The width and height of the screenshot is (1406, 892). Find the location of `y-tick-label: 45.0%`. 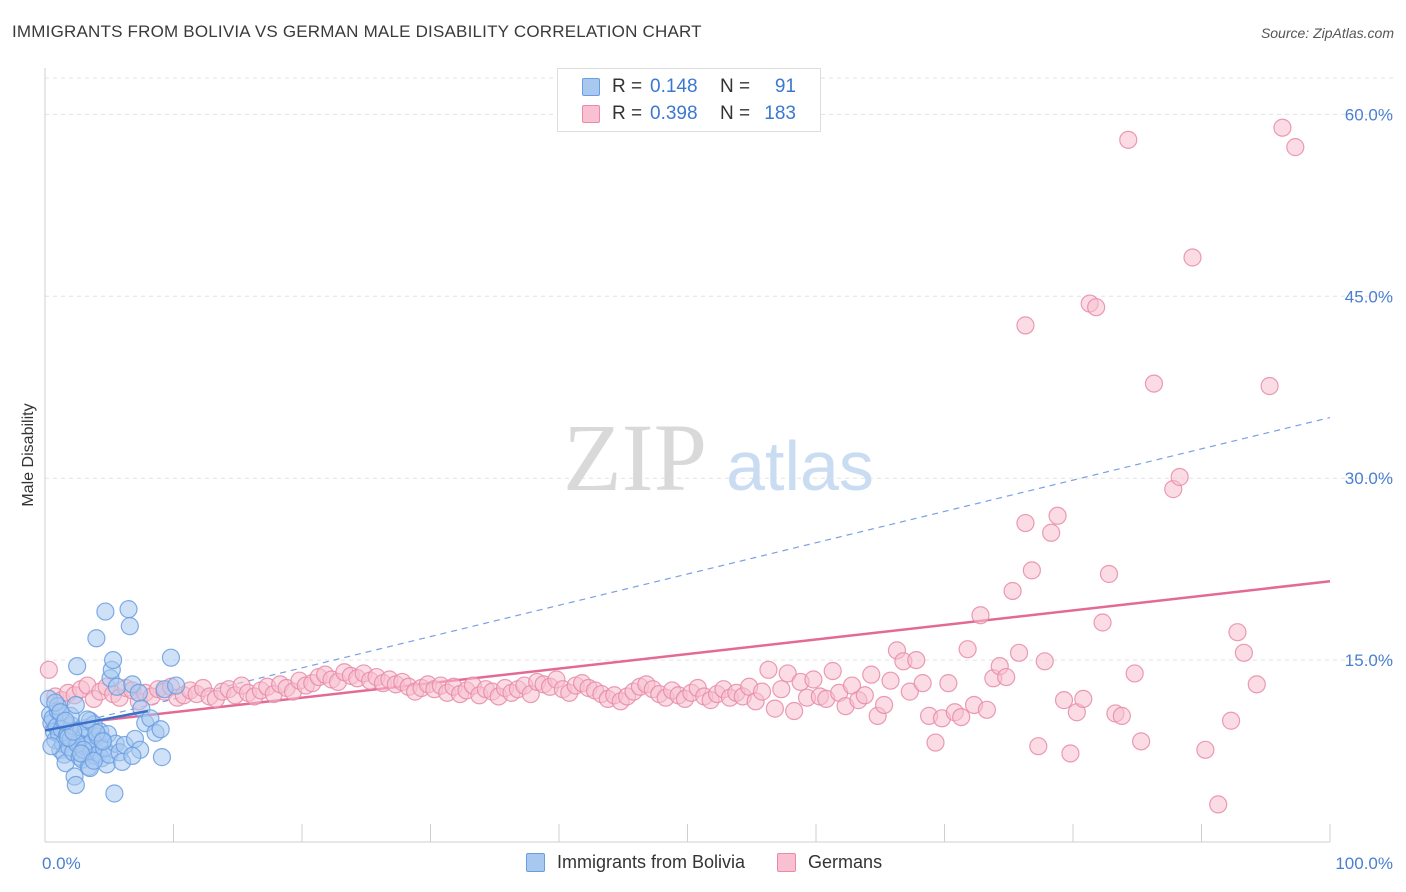

y-tick-label: 45.0% is located at coordinates (1369, 296).